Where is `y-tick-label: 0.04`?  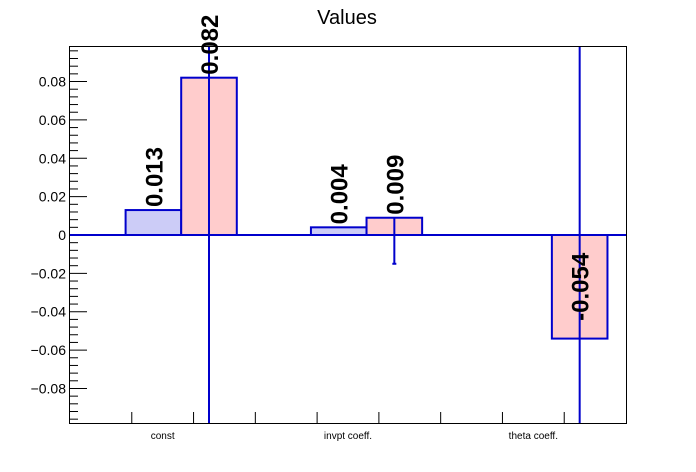
y-tick-label: 0.04 is located at coordinates (52, 158).